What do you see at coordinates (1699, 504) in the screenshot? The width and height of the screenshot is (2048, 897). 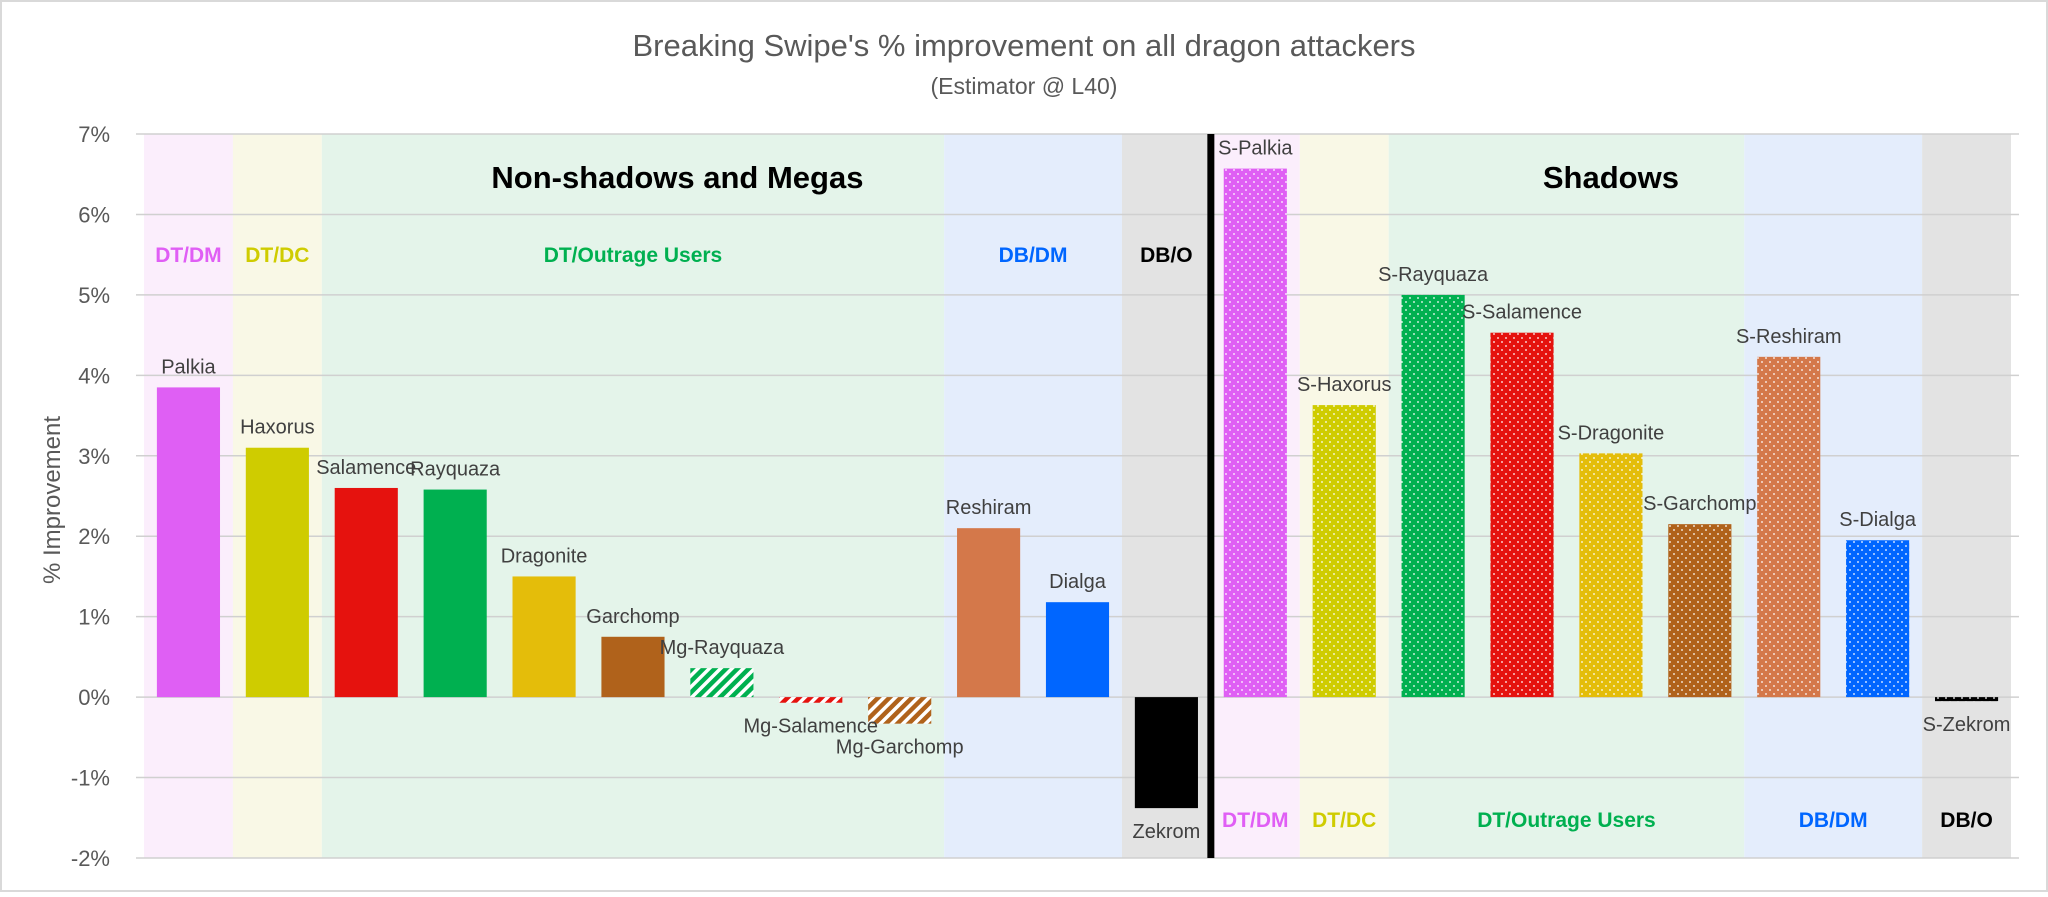 I see `bar-label: S-Garchomp` at bounding box center [1699, 504].